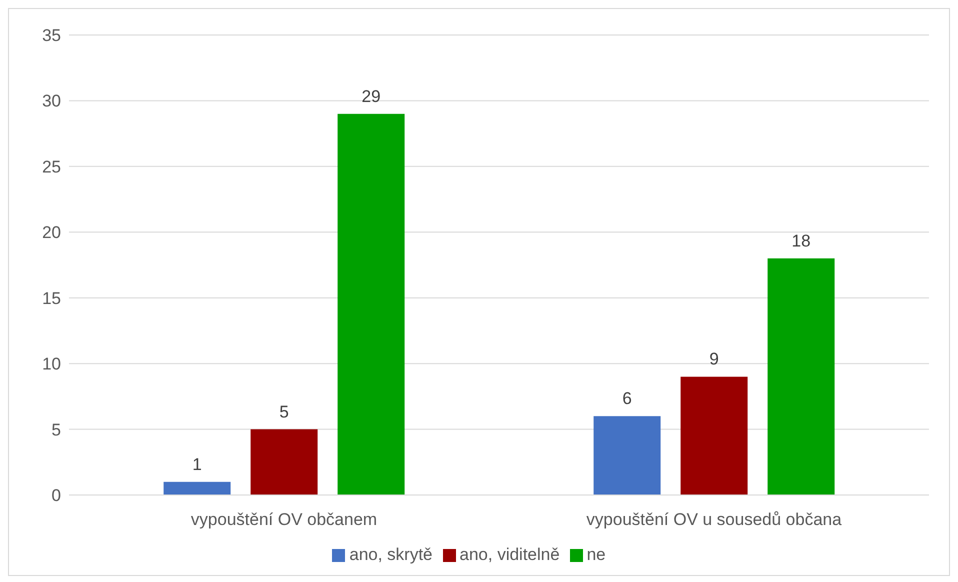 The image size is (958, 582). I want to click on legend-label: ne, so click(596, 554).